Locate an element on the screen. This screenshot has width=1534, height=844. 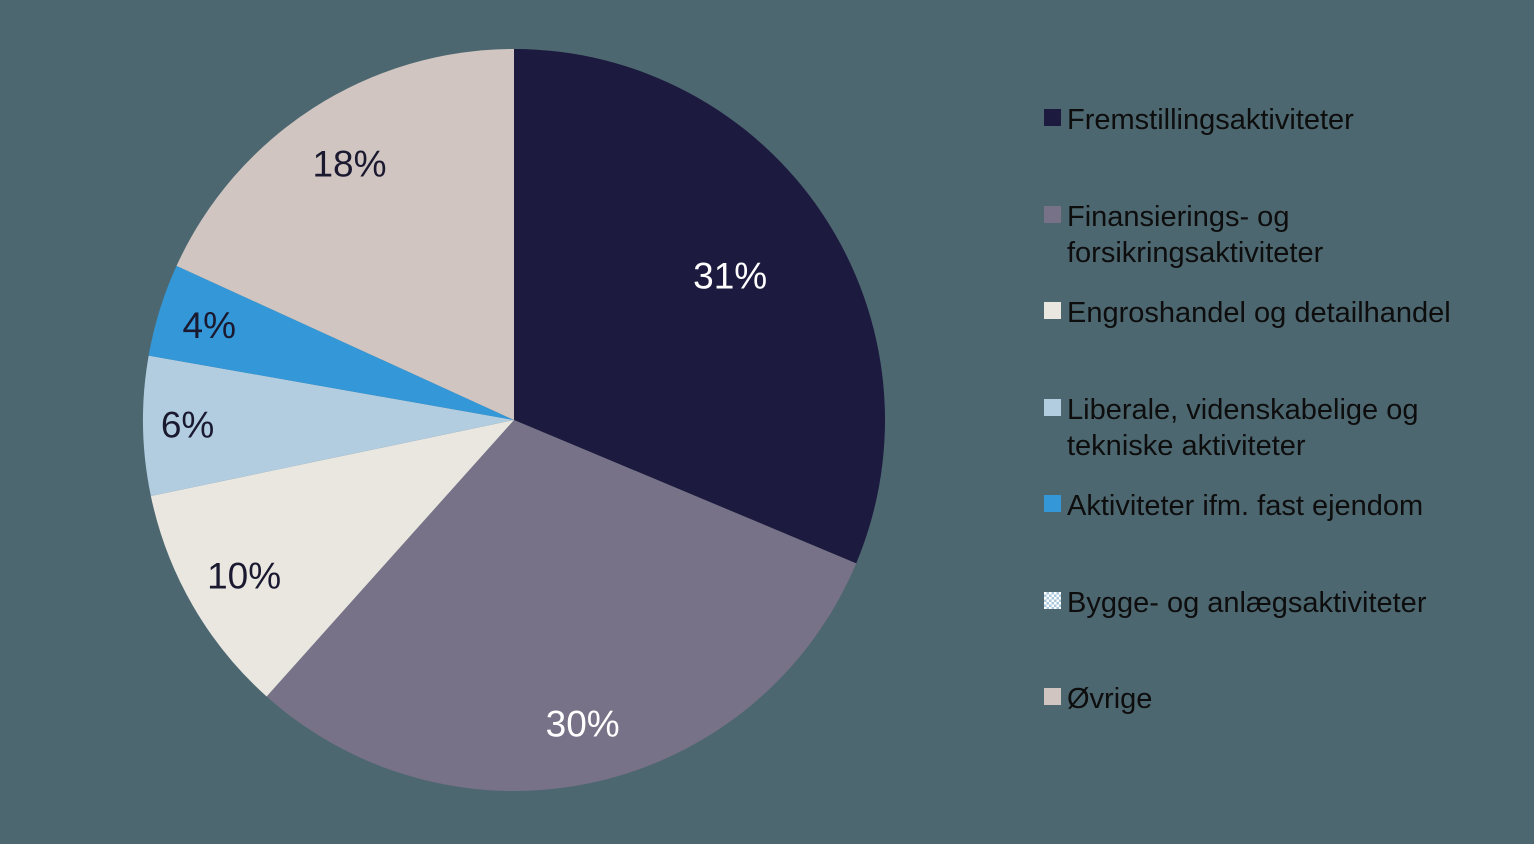
legend-item-4: Aktiviteter ifm. fast ejendom is located at coordinates (1270, 534).